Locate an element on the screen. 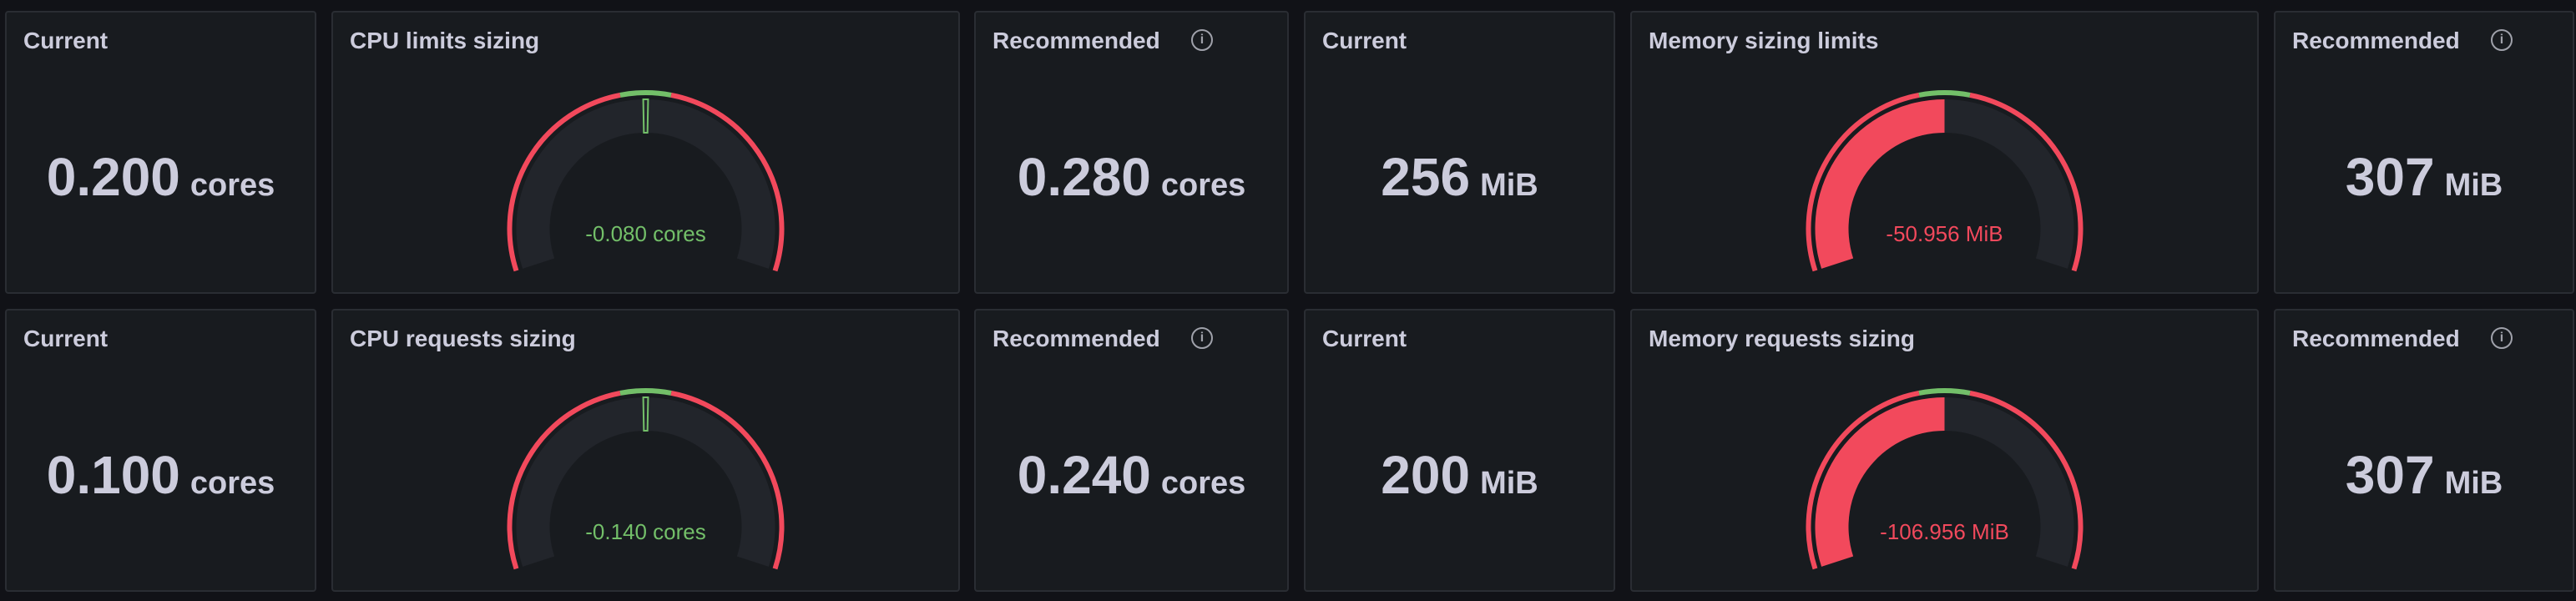 This screenshot has height=601, width=2576. memory-requests-recommended-panel: Recommended i 307 MiB is located at coordinates (2424, 451).